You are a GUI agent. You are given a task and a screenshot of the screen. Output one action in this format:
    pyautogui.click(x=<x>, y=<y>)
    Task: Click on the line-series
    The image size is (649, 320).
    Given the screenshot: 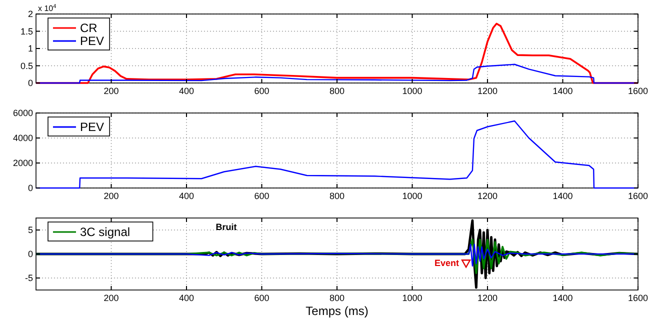 What is the action you would take?
    pyautogui.click(x=337, y=256)
    